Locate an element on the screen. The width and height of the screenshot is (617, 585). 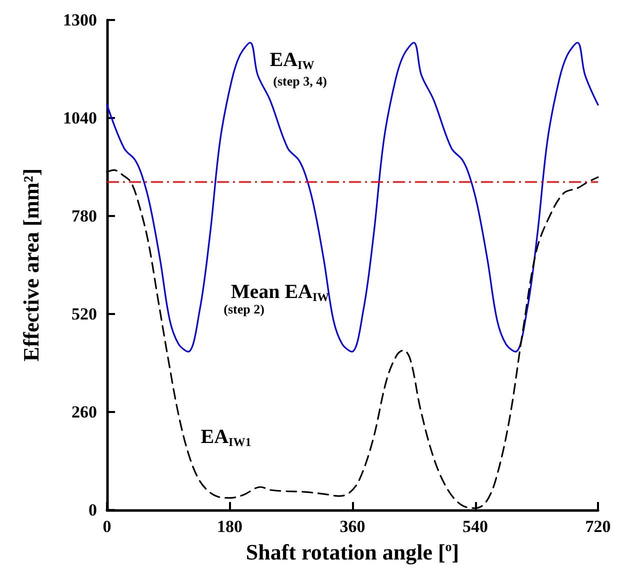
x-tick-label: 720 is located at coordinates (598, 526).